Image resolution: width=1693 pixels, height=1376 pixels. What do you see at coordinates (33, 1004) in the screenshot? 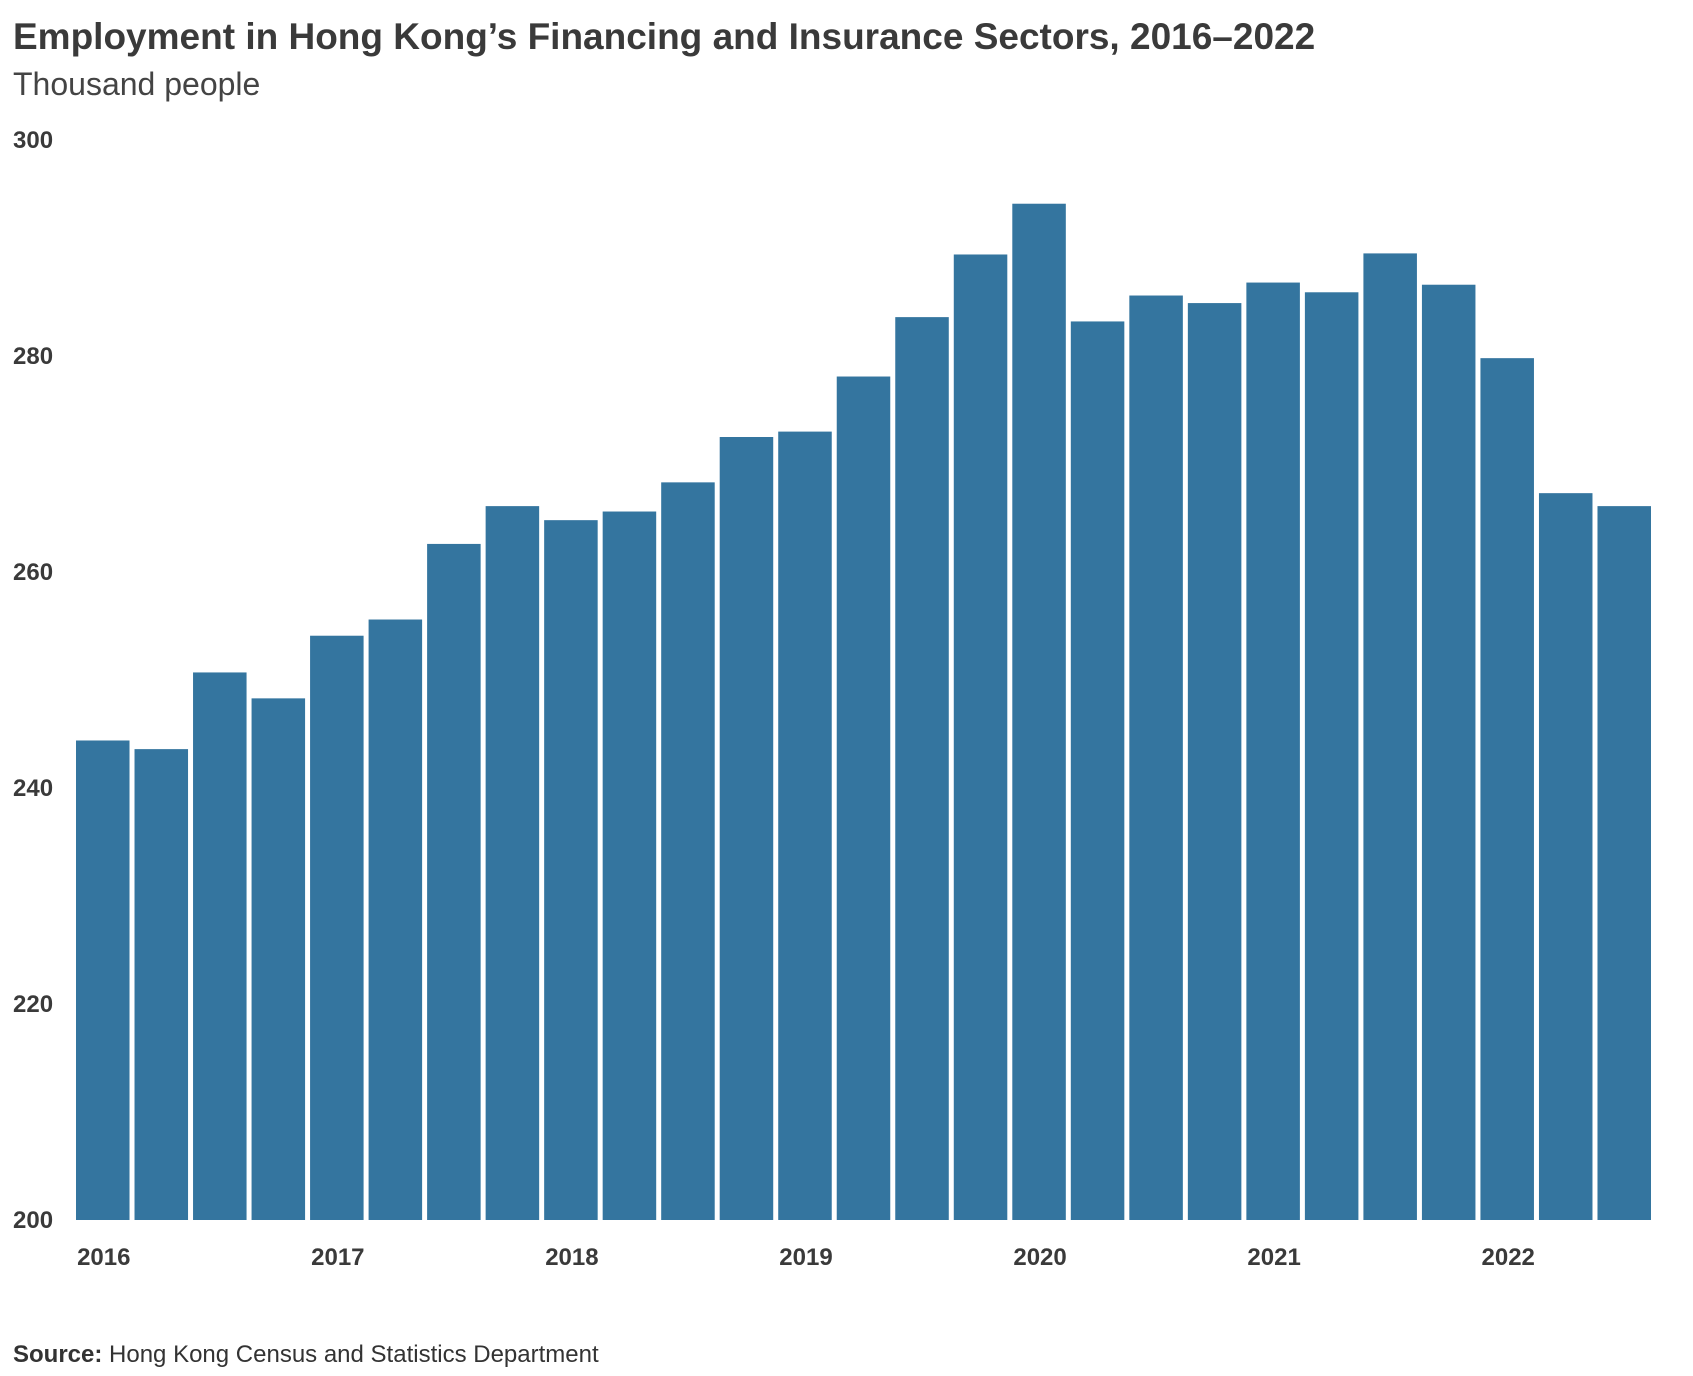
I see `y-tick-label: 220` at bounding box center [33, 1004].